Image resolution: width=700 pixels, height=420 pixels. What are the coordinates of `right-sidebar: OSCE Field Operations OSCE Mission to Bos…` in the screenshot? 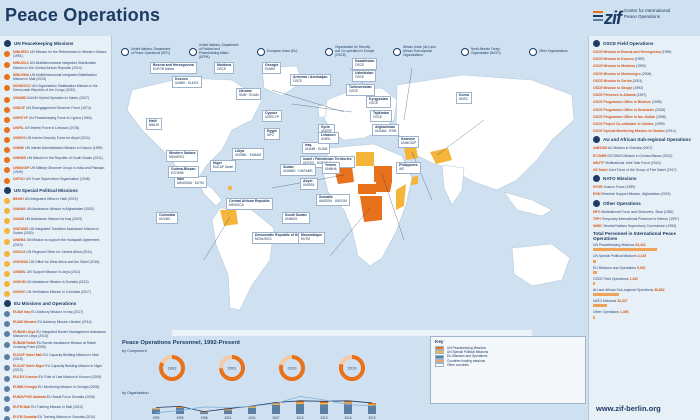 It's located at (644, 228).